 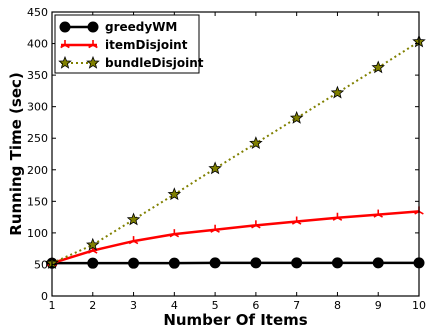 I want to click on legend-item-greedy-w-m: greedyWM, so click(x=118, y=27).